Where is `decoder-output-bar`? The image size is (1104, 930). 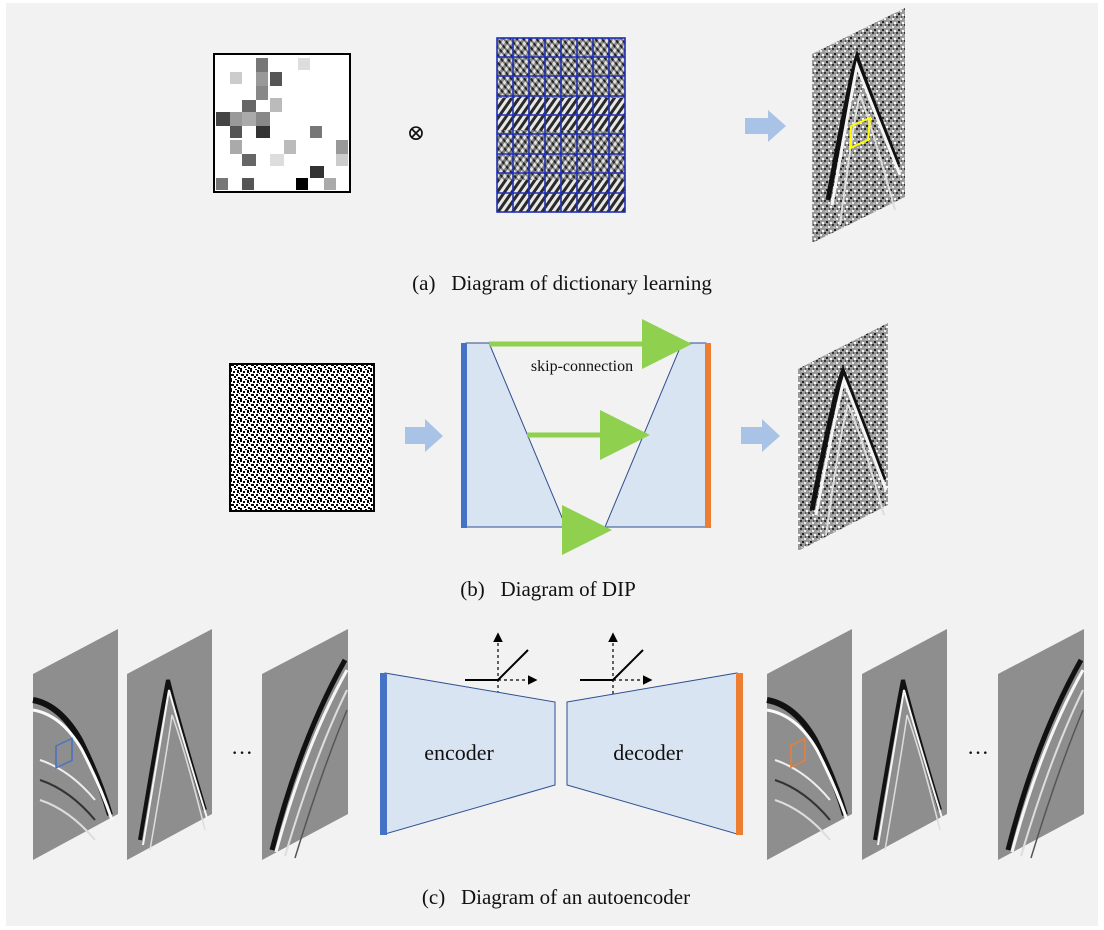 decoder-output-bar is located at coordinates (739, 754).